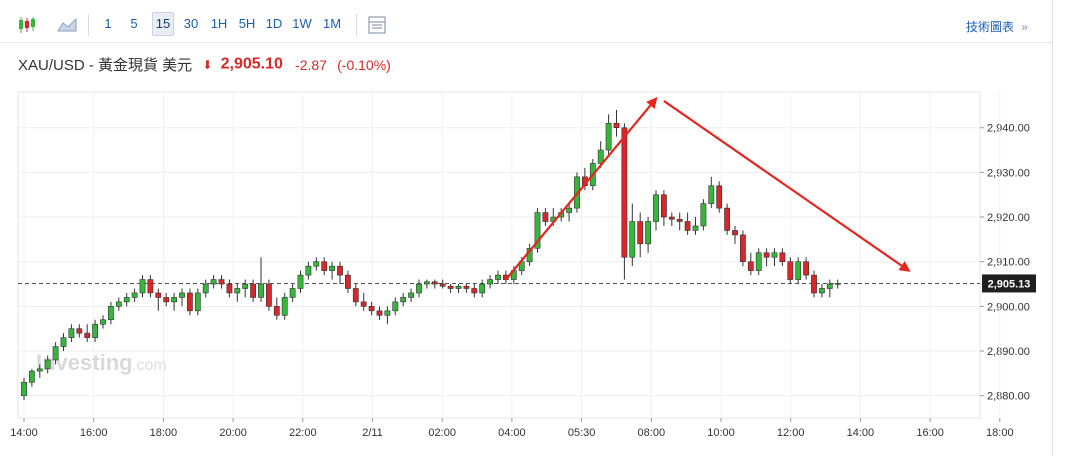 This screenshot has height=456, width=1072. I want to click on layout-icon, so click(377, 25).